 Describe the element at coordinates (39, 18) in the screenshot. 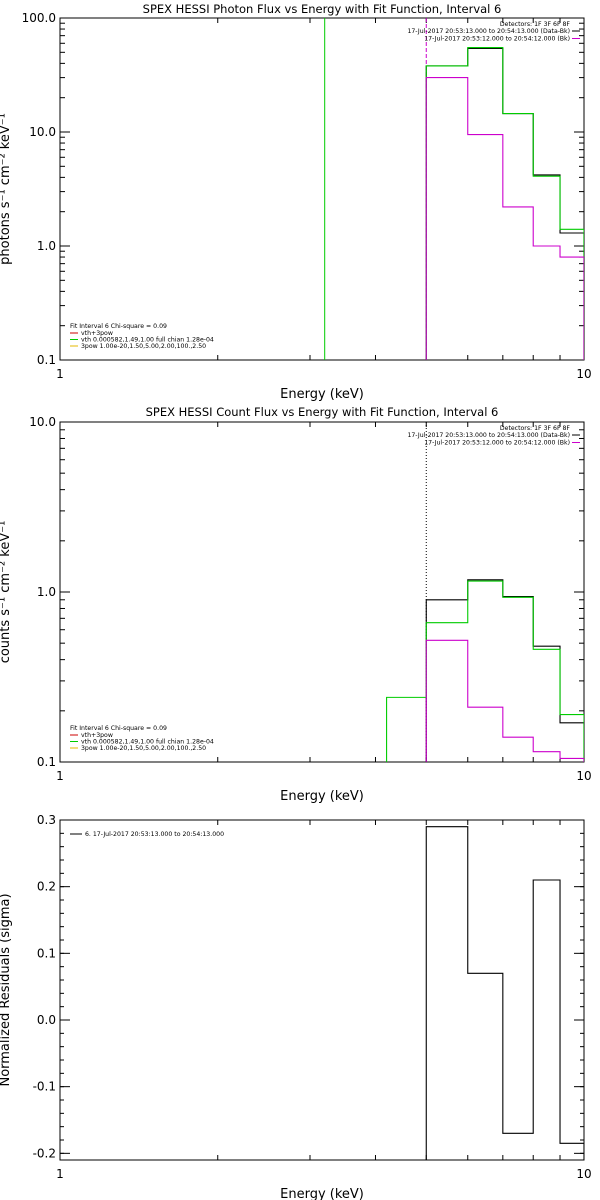

I see `y-tick-label: 100.0` at that location.